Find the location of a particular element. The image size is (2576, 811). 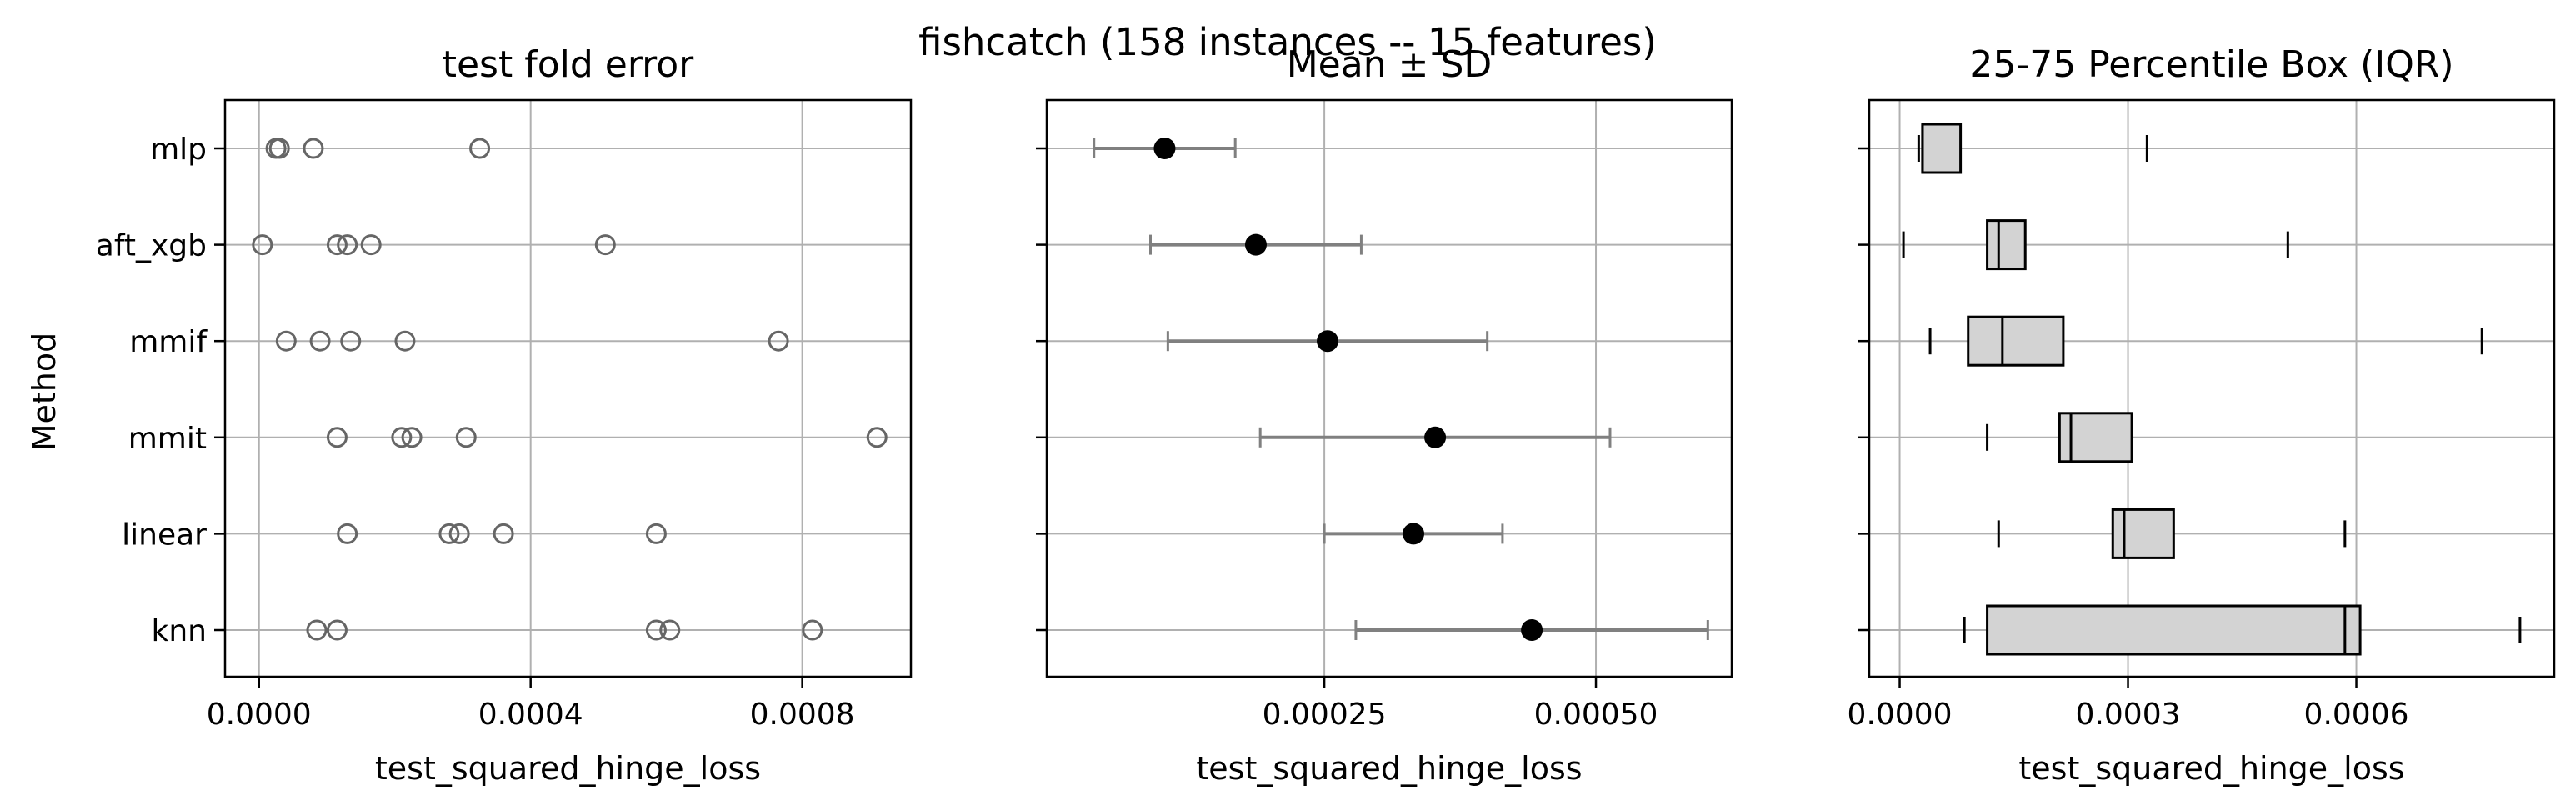

panel-title: 25-75 Percentile Box (IQR) is located at coordinates (2211, 64).